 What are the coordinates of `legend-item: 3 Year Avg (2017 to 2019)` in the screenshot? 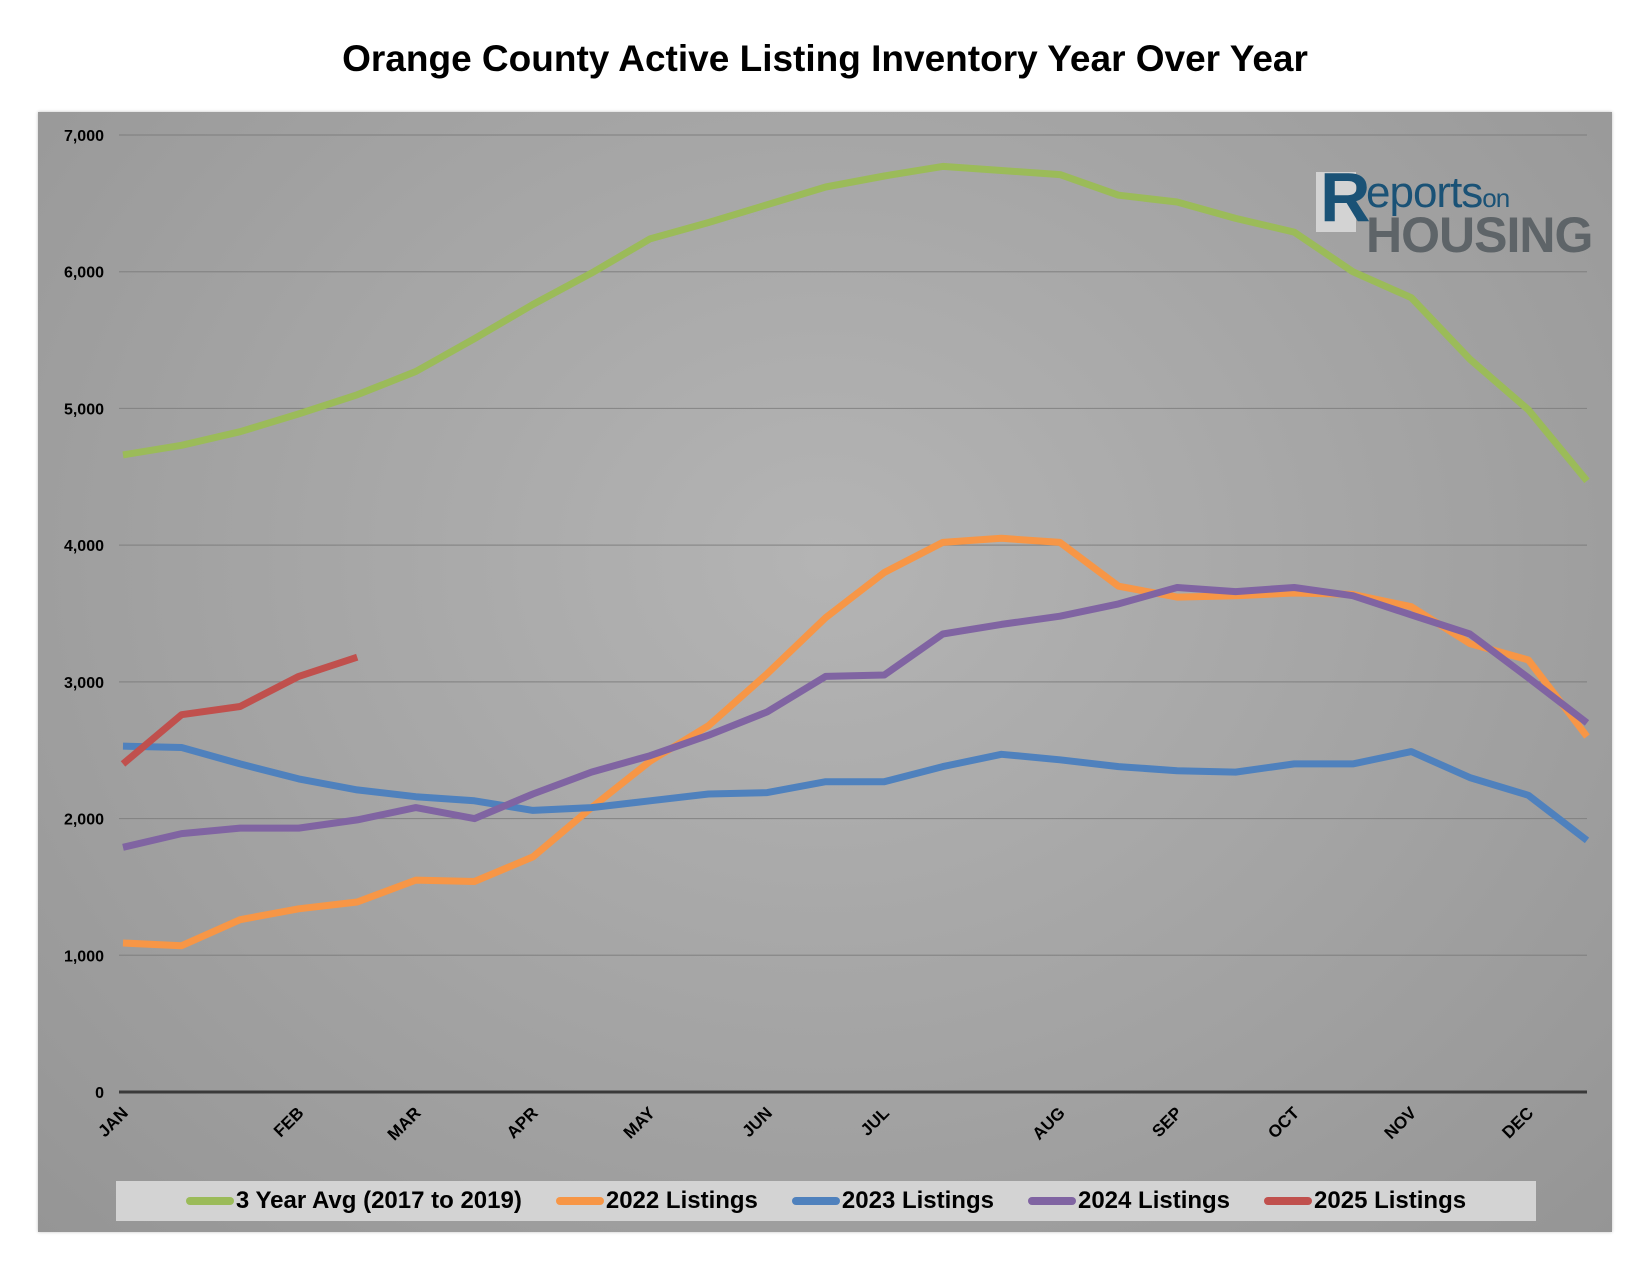 It's located at (353, 1201).